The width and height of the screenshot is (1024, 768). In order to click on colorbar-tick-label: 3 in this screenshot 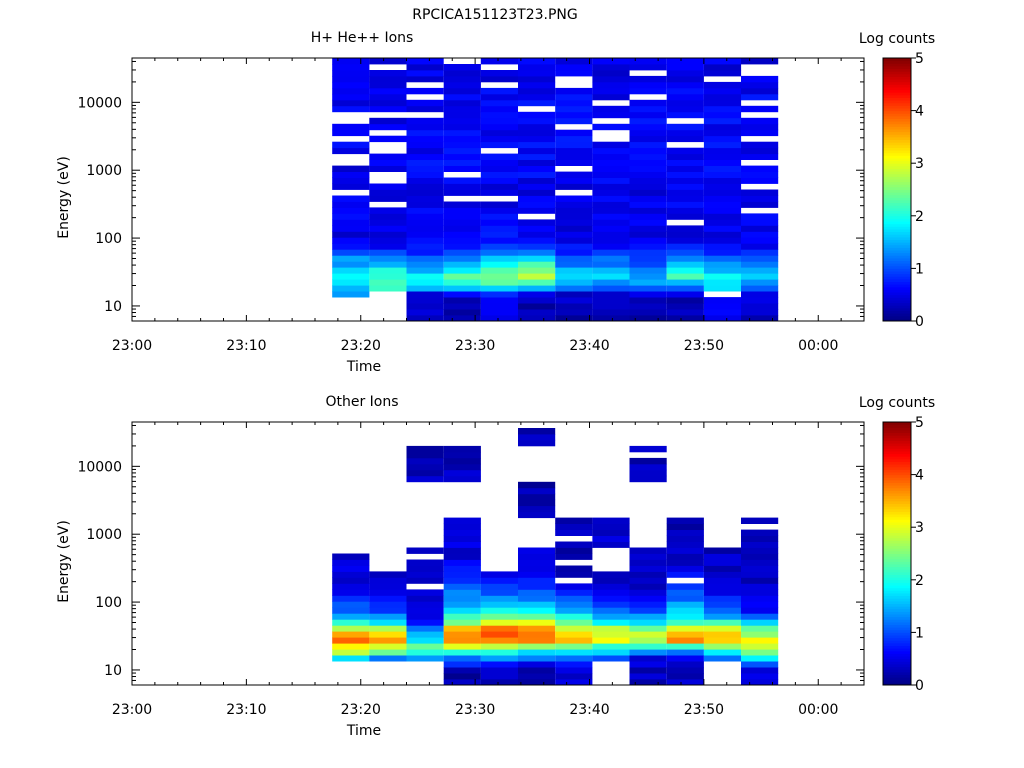, I will do `click(919, 164)`.